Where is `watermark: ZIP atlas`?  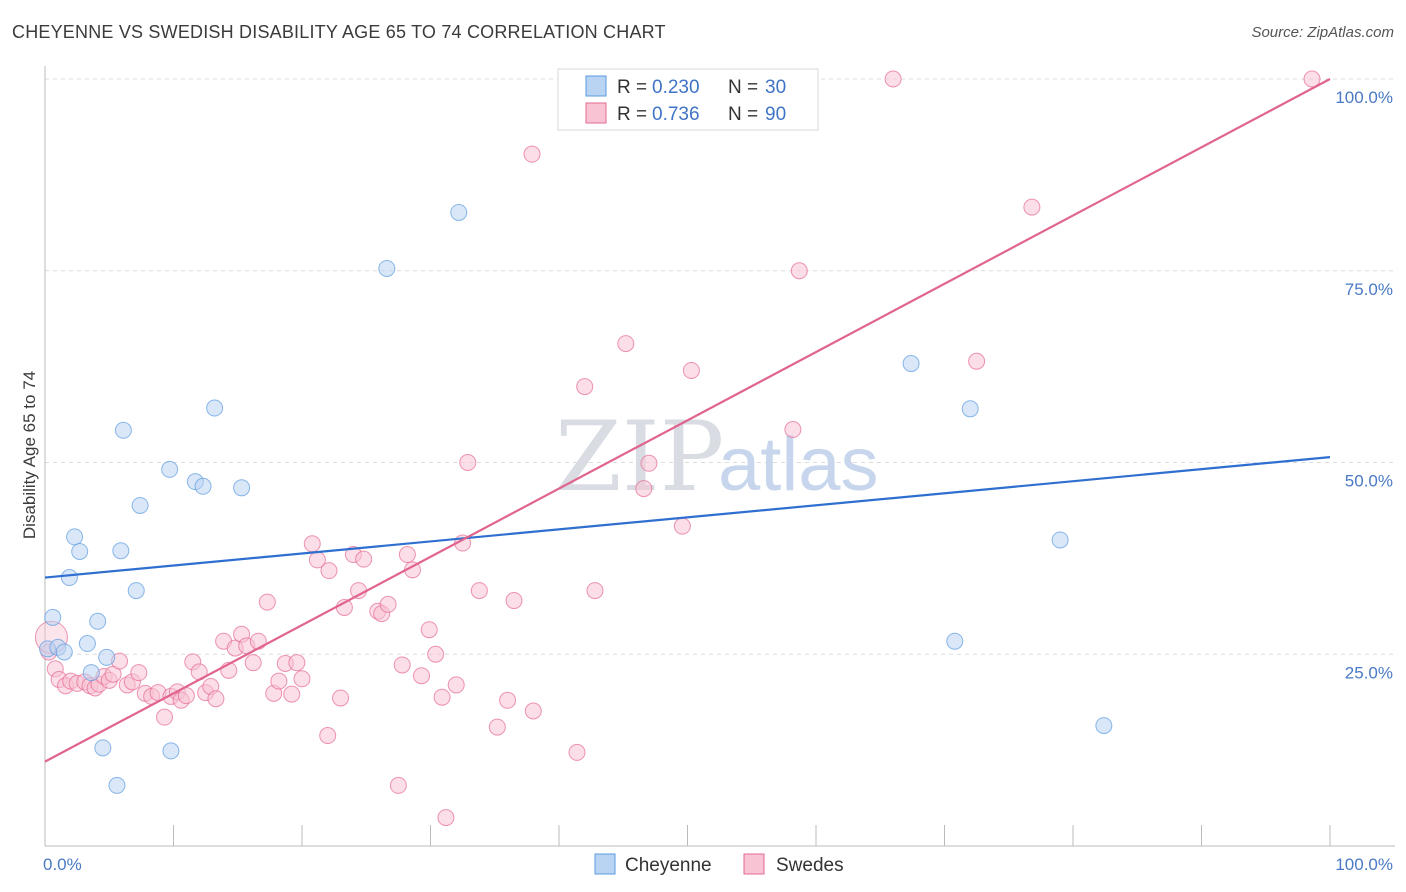
watermark: ZIP atlas is located at coordinates (717, 457).